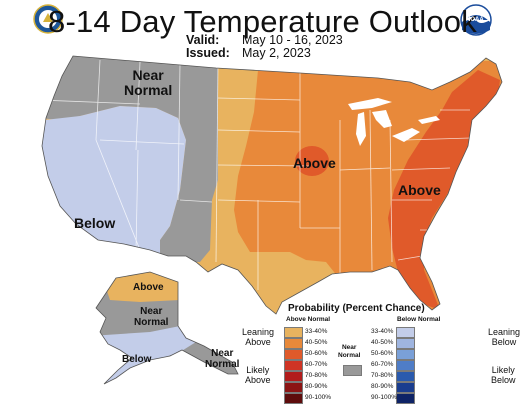 The image size is (525, 405). Describe the element at coordinates (349, 351) in the screenshot. I see `legend-near-normal-label: Near Normal` at that location.